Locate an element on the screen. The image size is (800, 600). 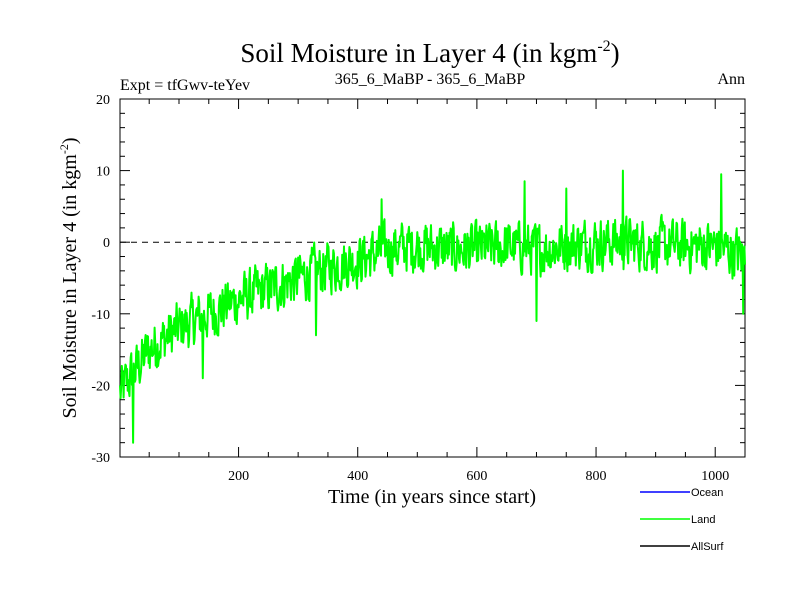
y-tick-label: 20 is located at coordinates (103, 100).